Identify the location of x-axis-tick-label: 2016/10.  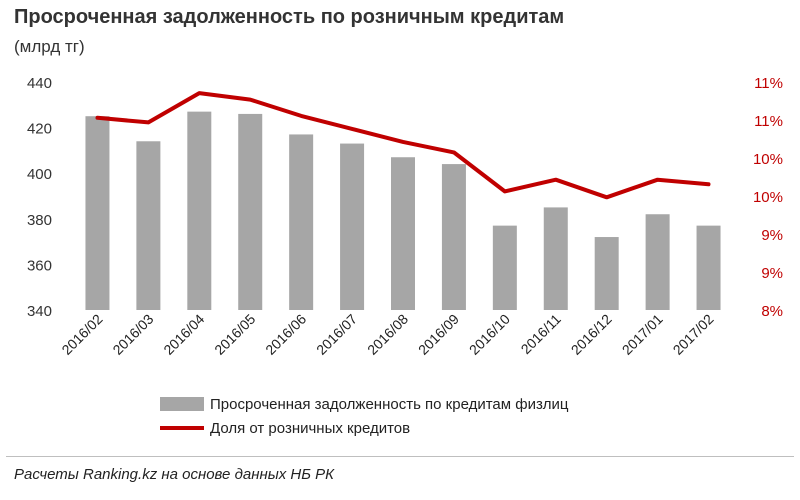
(489, 334).